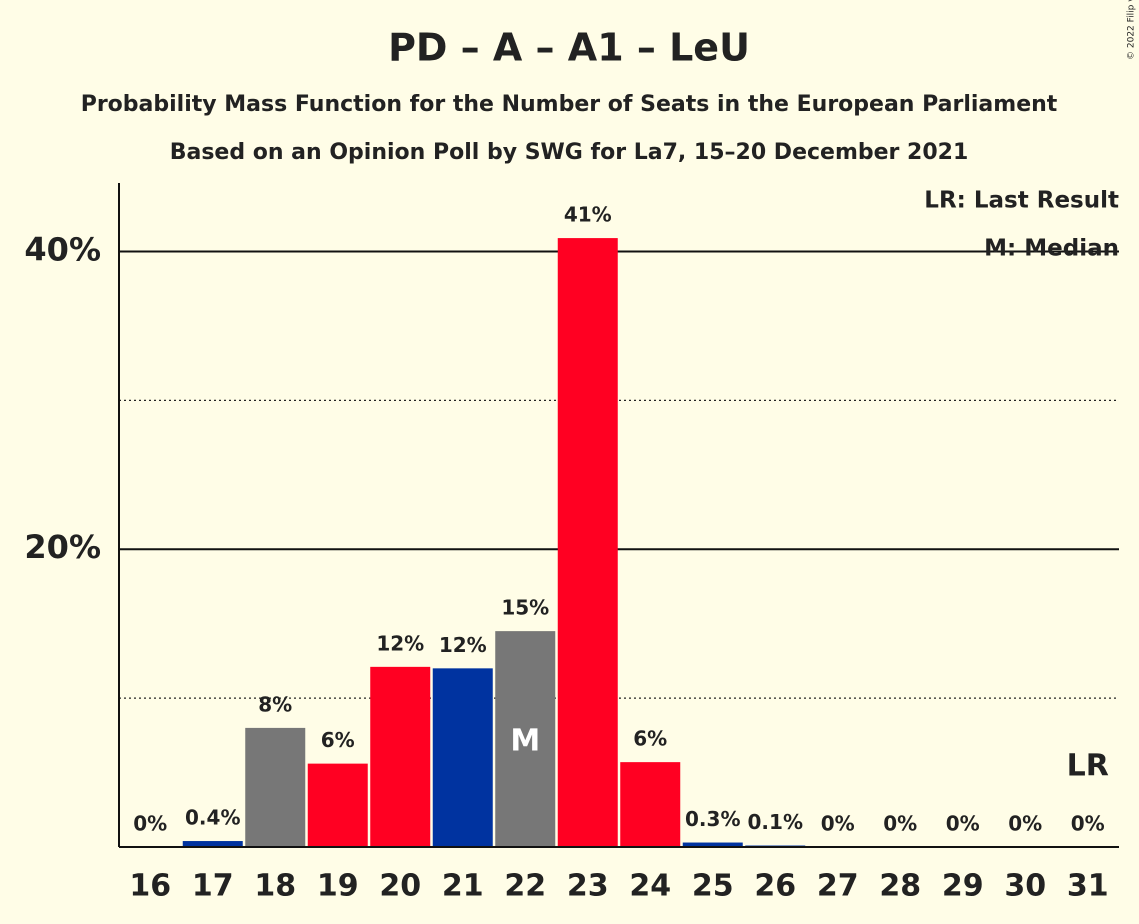 This screenshot has height=924, width=1139. What do you see at coordinates (713, 886) in the screenshot?
I see `x-tick-label: 25` at bounding box center [713, 886].